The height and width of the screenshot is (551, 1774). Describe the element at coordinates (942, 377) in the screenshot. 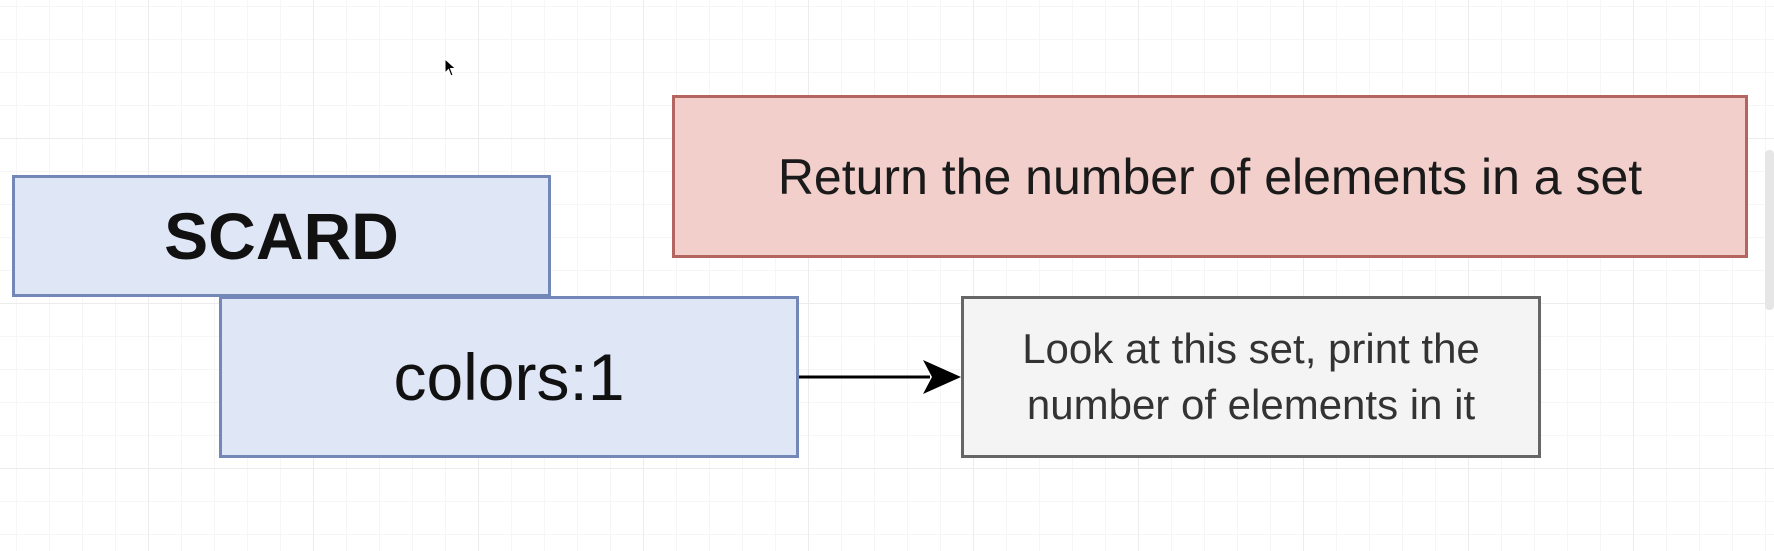

I see `arrow-head` at that location.